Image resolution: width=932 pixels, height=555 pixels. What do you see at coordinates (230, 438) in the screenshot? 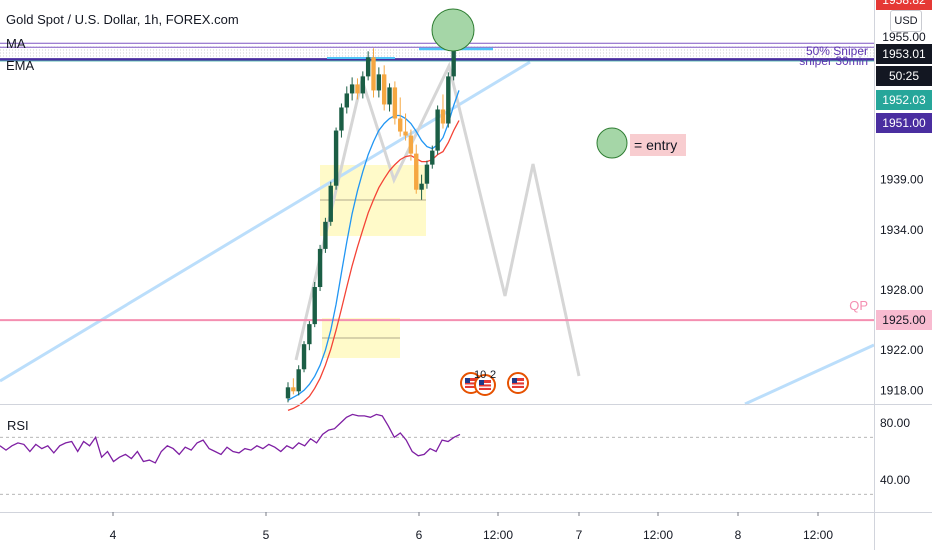
I see `rsi-line` at bounding box center [230, 438].